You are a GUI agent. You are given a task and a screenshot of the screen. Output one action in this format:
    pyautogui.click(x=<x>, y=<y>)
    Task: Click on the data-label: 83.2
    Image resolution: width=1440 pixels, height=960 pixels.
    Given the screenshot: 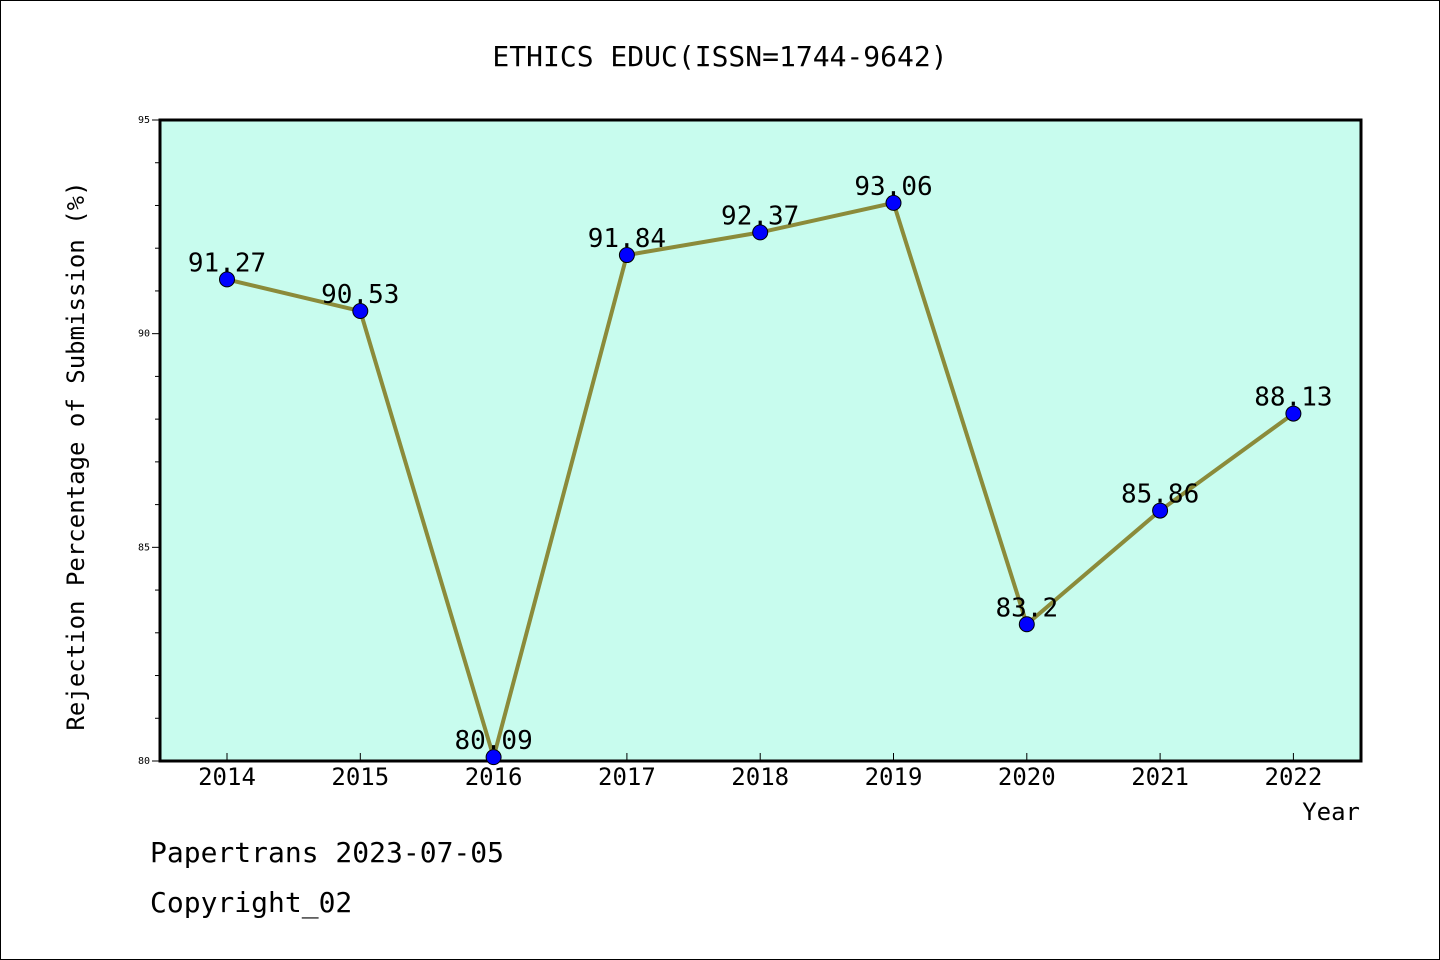 What is the action you would take?
    pyautogui.click(x=1026, y=608)
    